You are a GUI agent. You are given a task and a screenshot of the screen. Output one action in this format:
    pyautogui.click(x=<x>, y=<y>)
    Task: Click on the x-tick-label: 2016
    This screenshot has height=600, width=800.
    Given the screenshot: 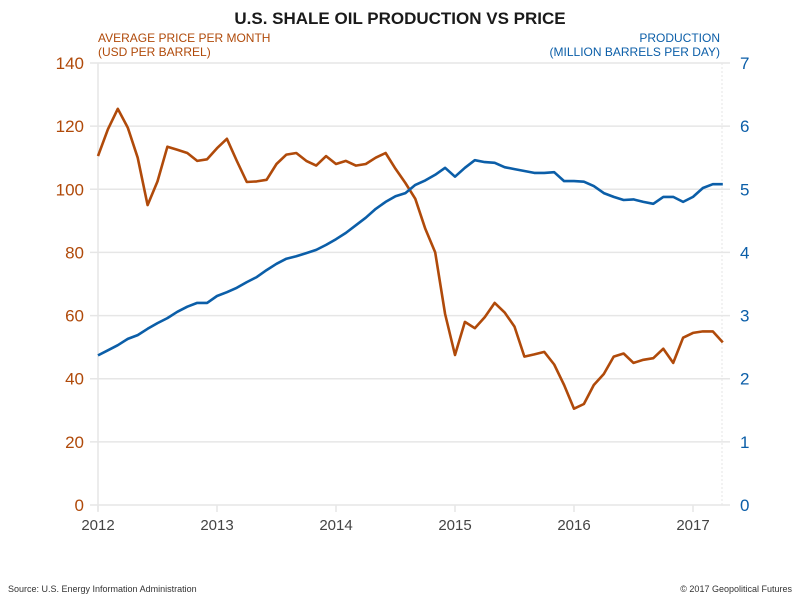 What is the action you would take?
    pyautogui.click(x=573, y=525)
    